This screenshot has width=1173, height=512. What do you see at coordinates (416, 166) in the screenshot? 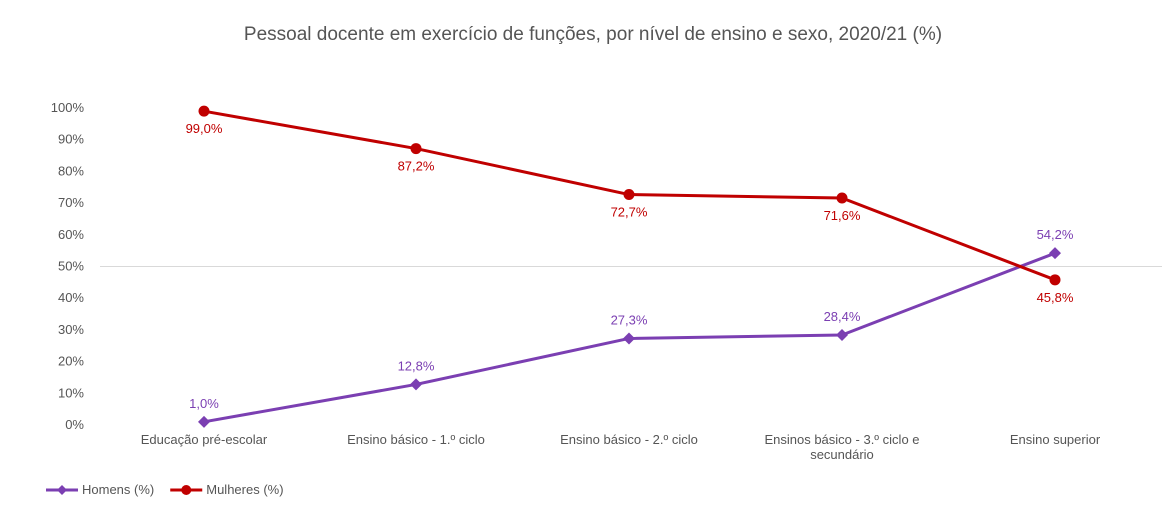
I see `data-label: 87,2%` at bounding box center [416, 166].